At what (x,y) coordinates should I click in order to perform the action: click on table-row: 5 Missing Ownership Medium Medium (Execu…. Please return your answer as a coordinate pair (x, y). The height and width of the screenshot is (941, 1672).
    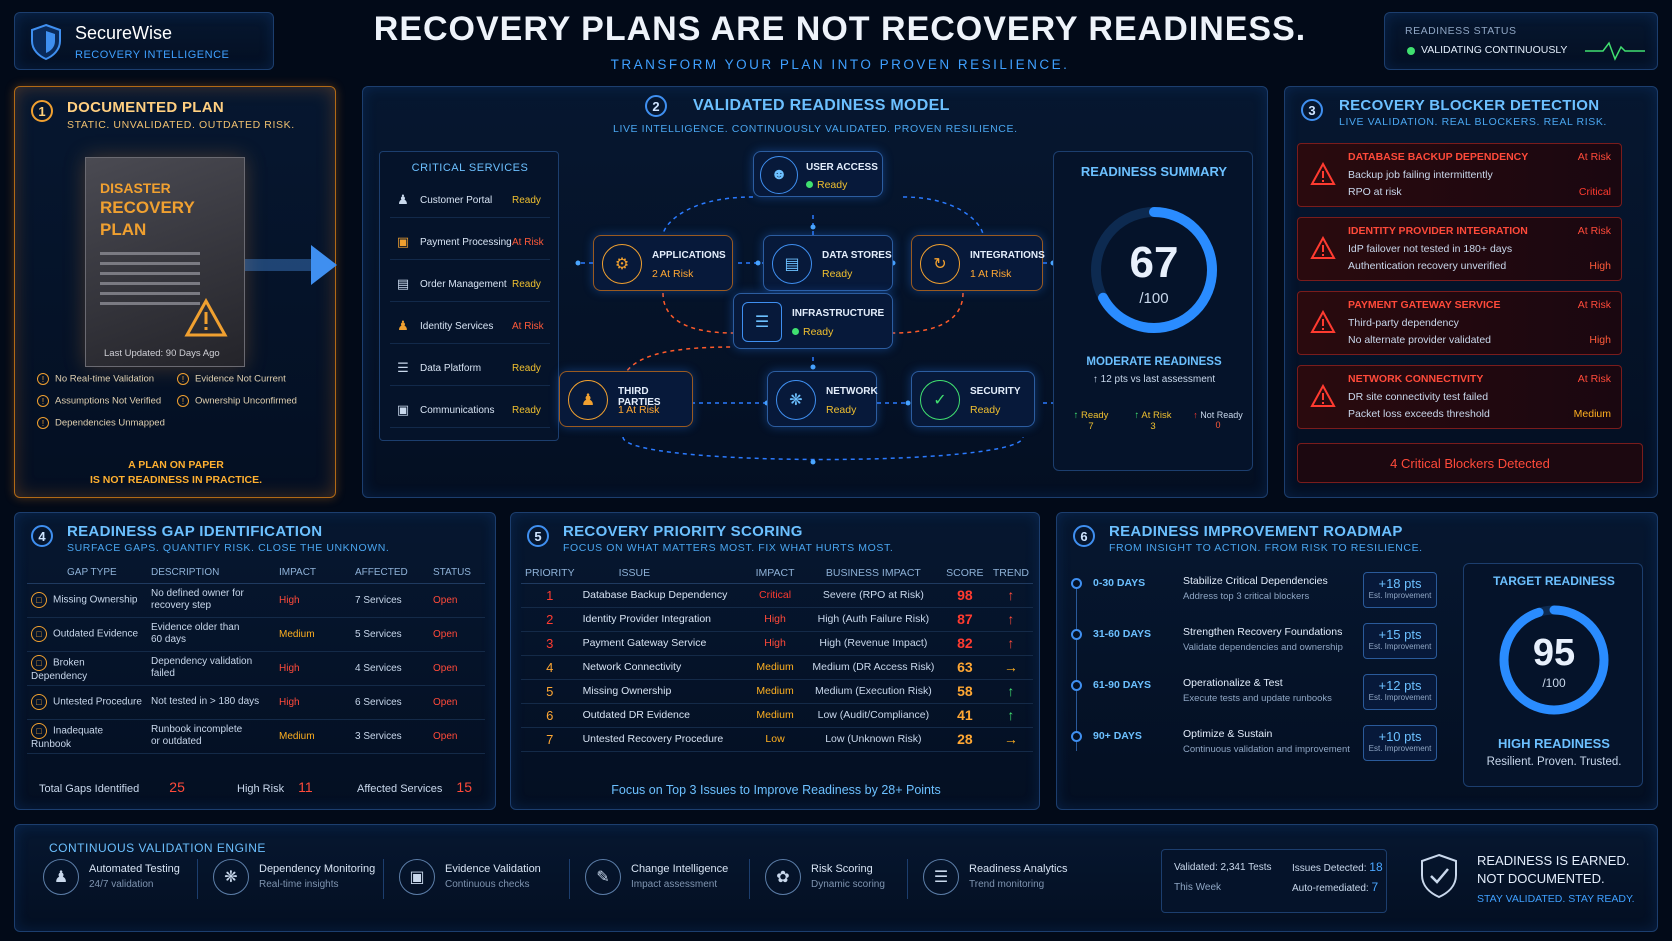
    Looking at the image, I should click on (777, 691).